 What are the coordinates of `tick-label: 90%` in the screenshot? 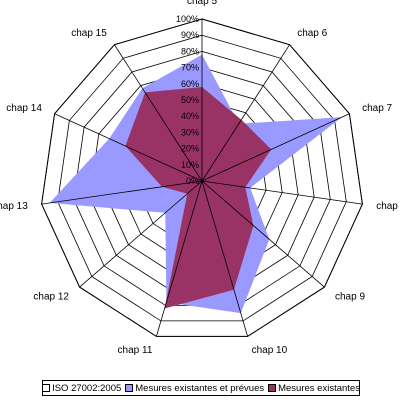 It's located at (190, 35).